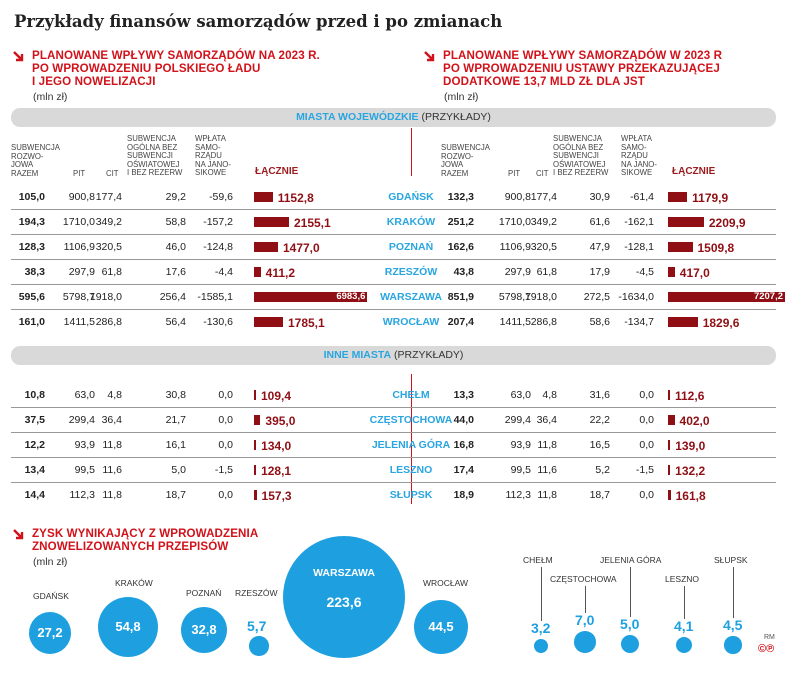 This screenshot has height=673, width=788. I want to click on divider, so click(411, 152).